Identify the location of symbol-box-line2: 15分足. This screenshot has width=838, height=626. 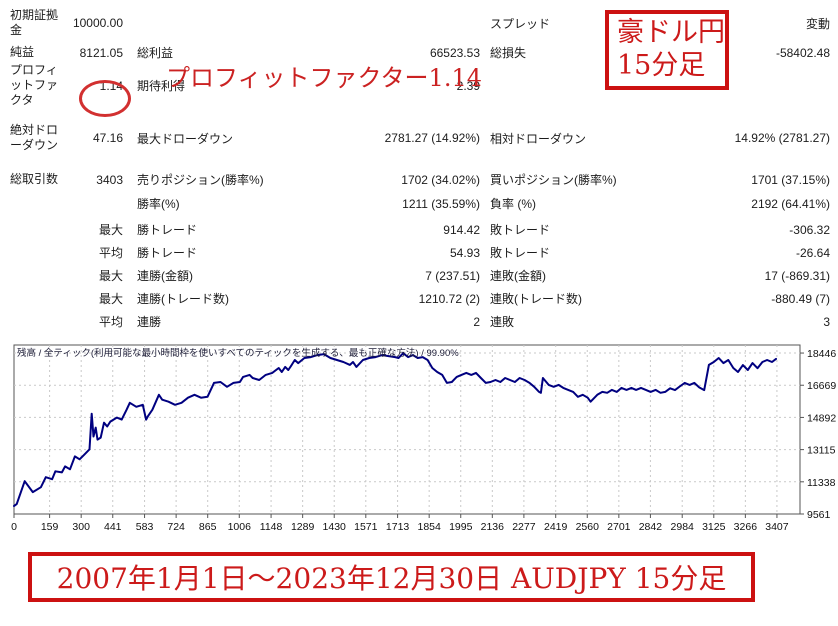
(661, 65).